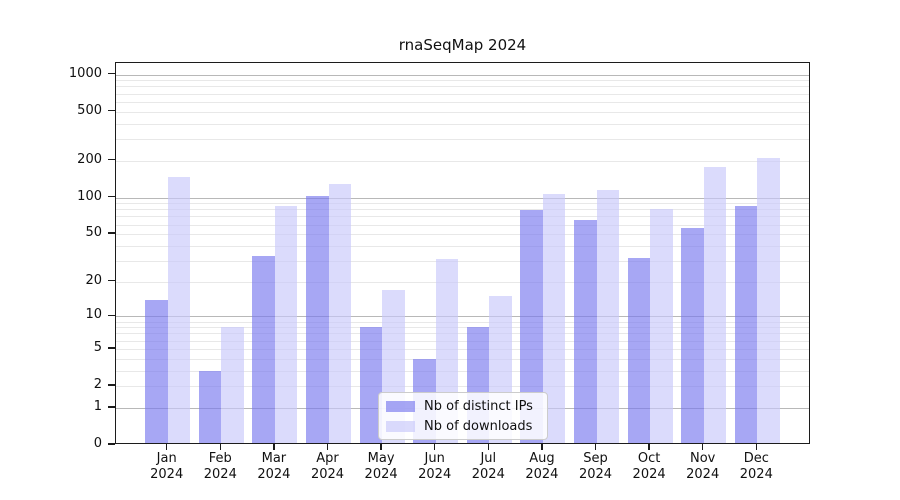  Describe the element at coordinates (371, 385) in the screenshot. I see `nb-of-distinct-ips-bar-may` at that location.